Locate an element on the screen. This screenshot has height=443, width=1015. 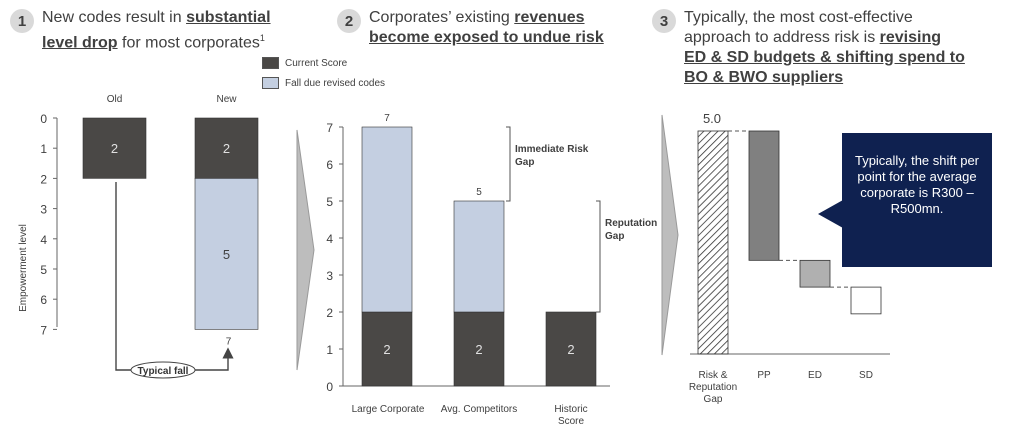
chart-3-category-label: Risk & is located at coordinates (713, 375).